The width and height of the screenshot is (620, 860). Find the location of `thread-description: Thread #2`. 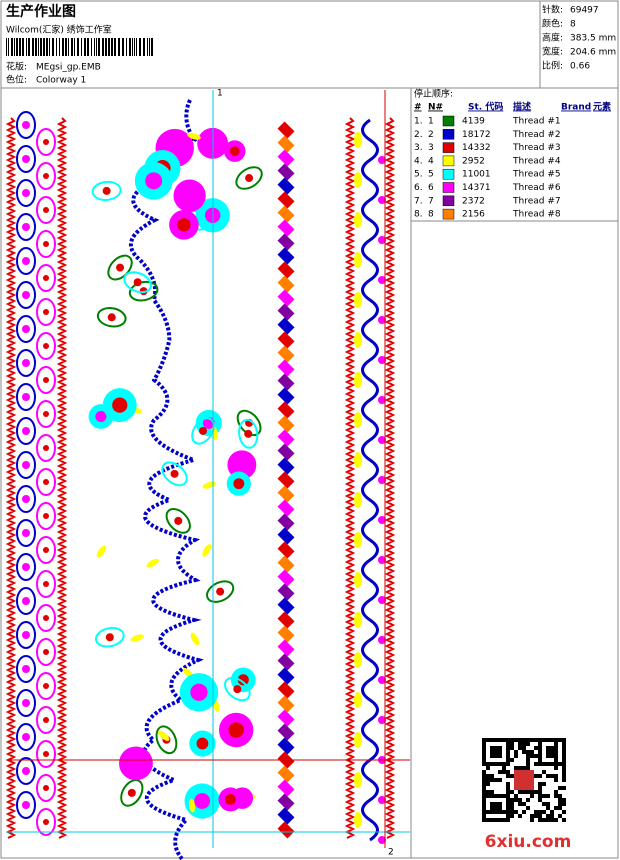

thread-description: Thread #2 is located at coordinates (536, 135).